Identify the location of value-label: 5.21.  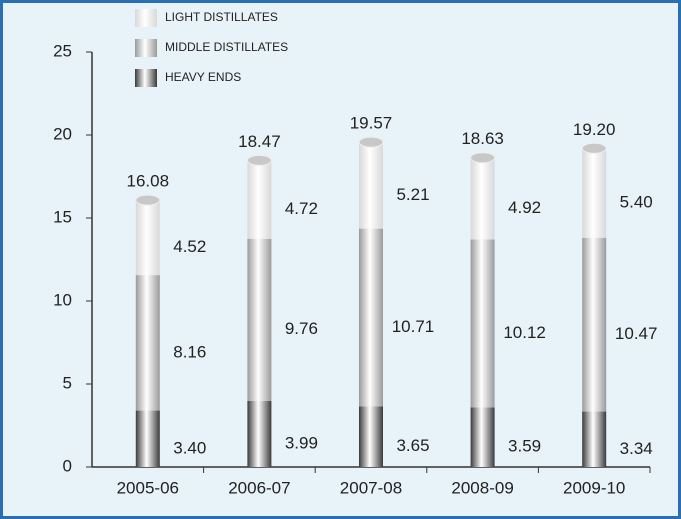
(412, 194).